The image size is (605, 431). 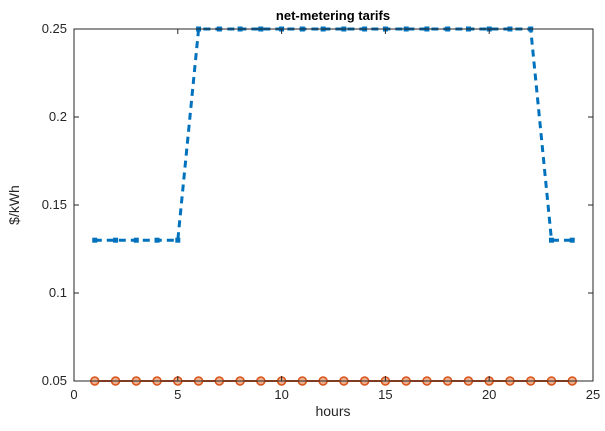 I want to click on y-tick-label: 0.05, so click(x=54, y=380).